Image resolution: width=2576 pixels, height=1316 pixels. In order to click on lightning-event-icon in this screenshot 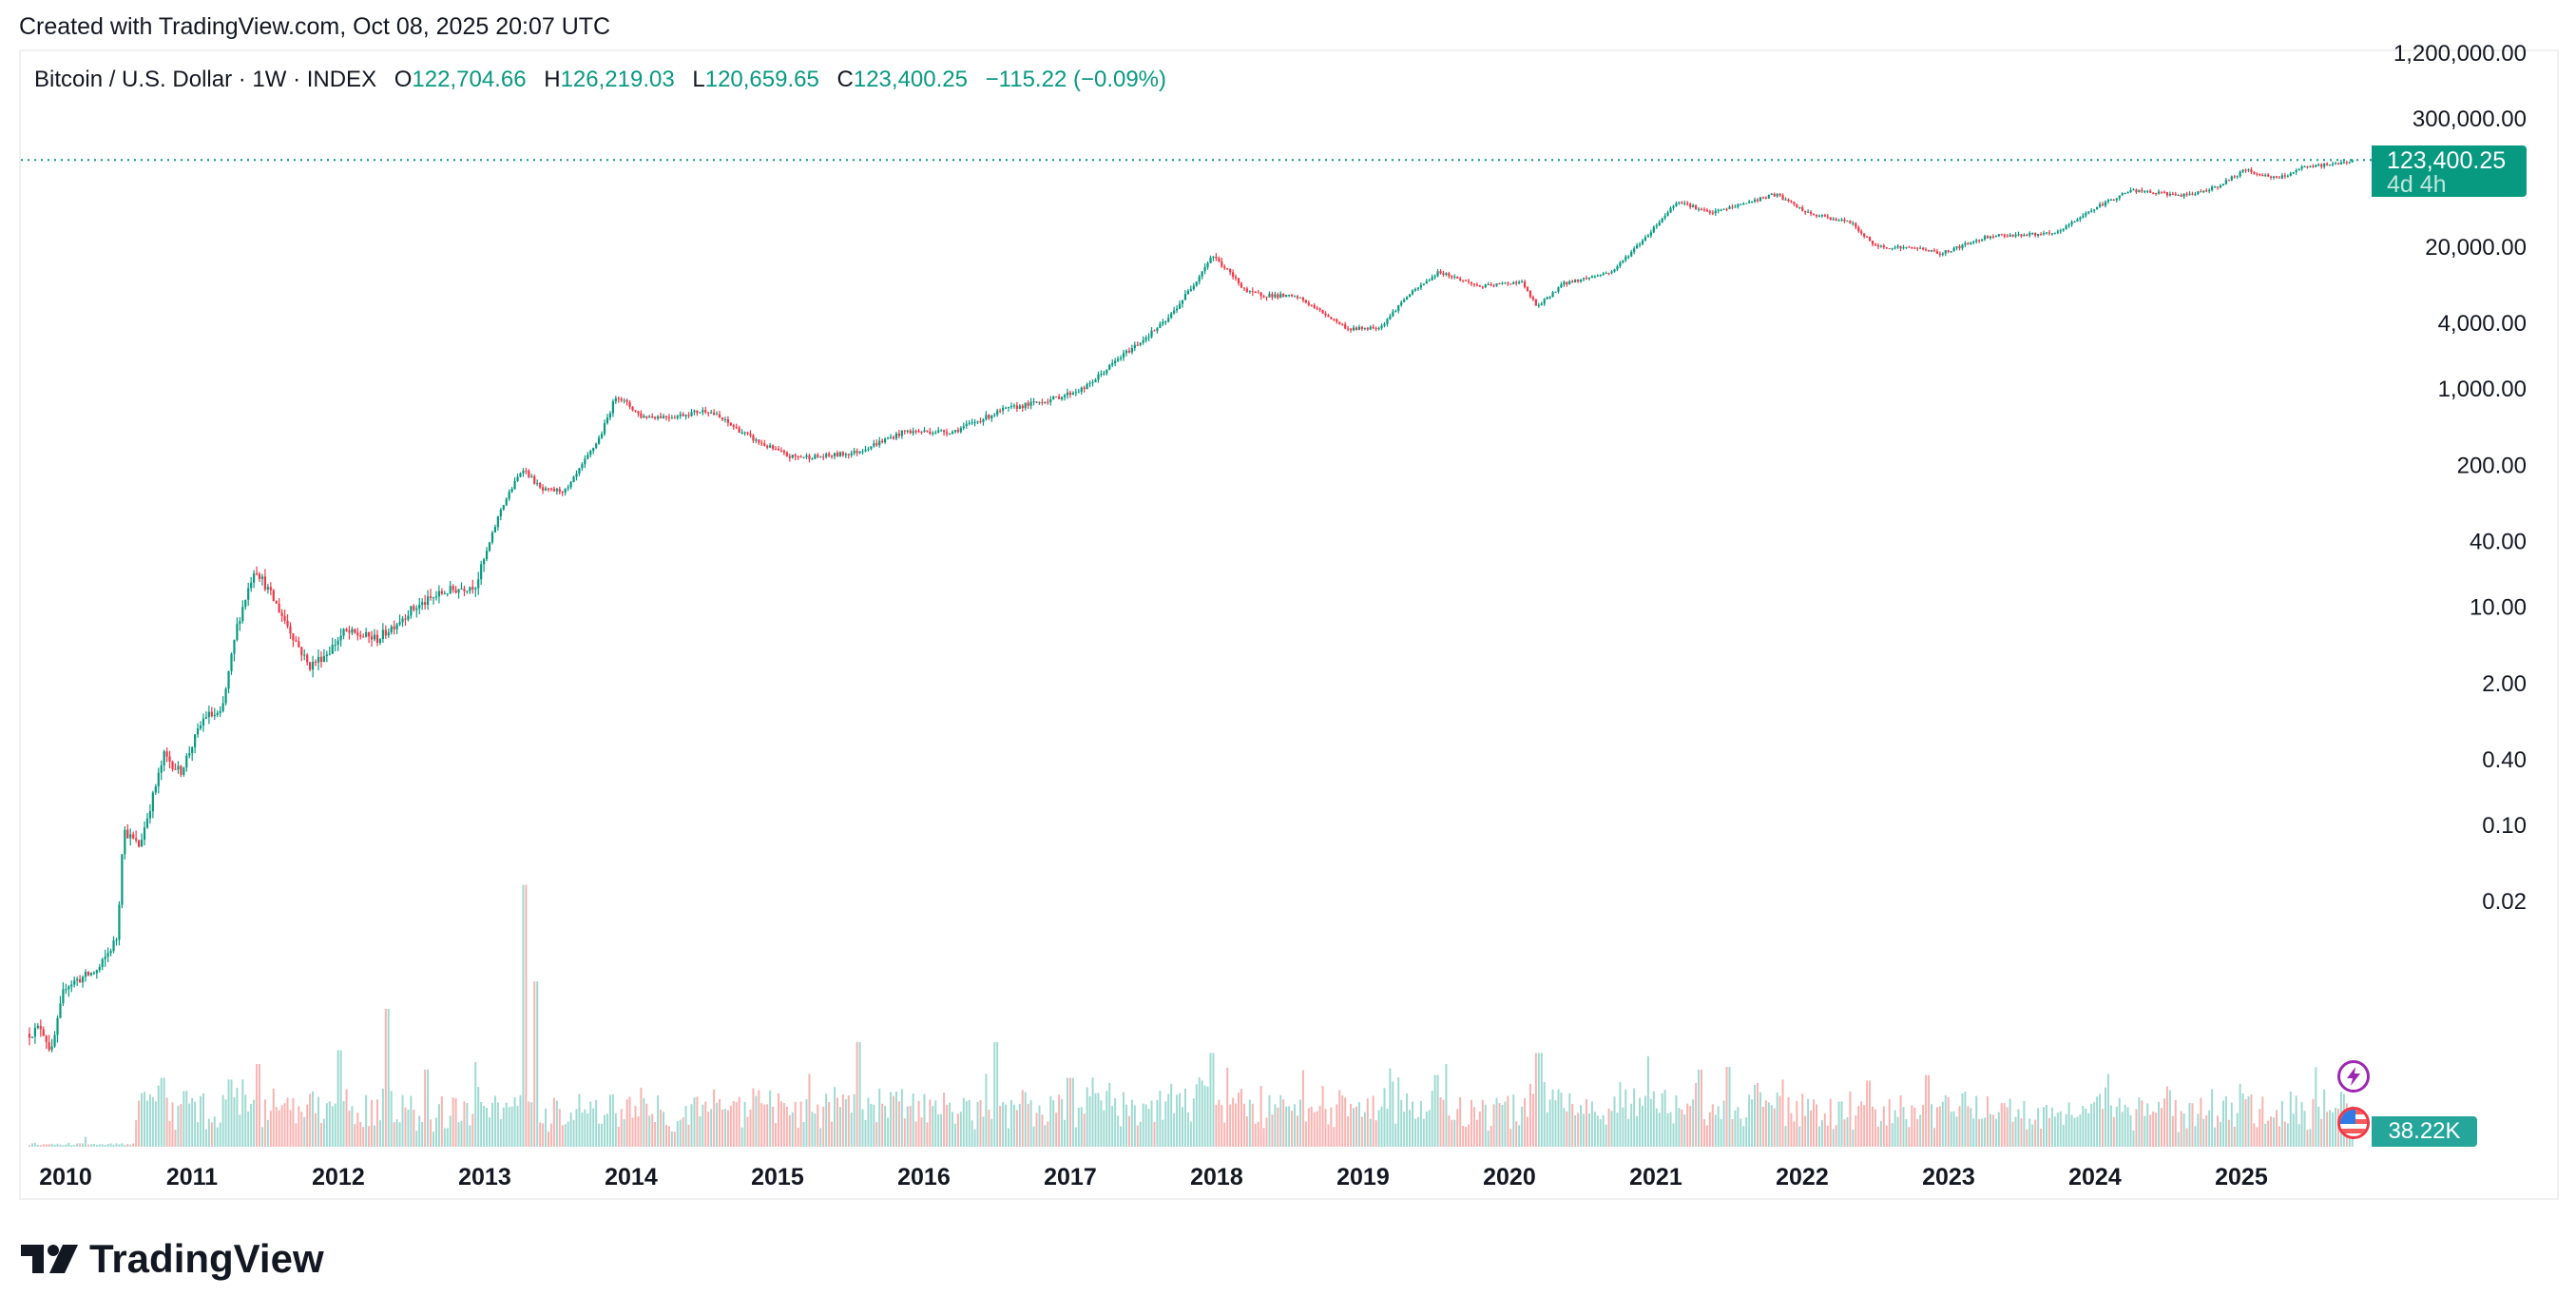, I will do `click(2353, 1077)`.